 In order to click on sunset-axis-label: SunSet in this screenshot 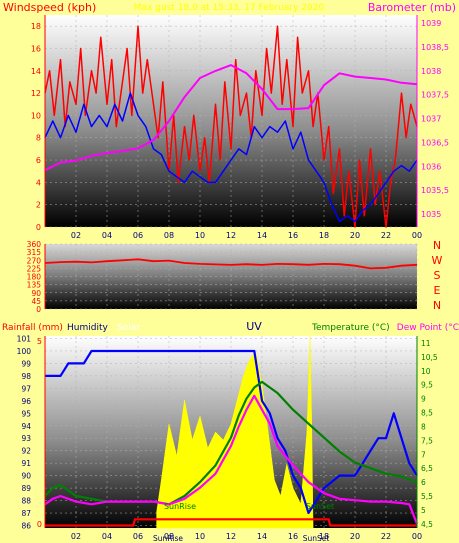, I will do `click(316, 538)`.